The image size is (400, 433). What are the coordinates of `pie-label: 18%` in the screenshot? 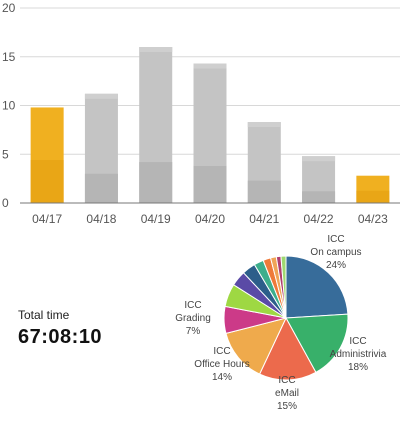 It's located at (358, 367).